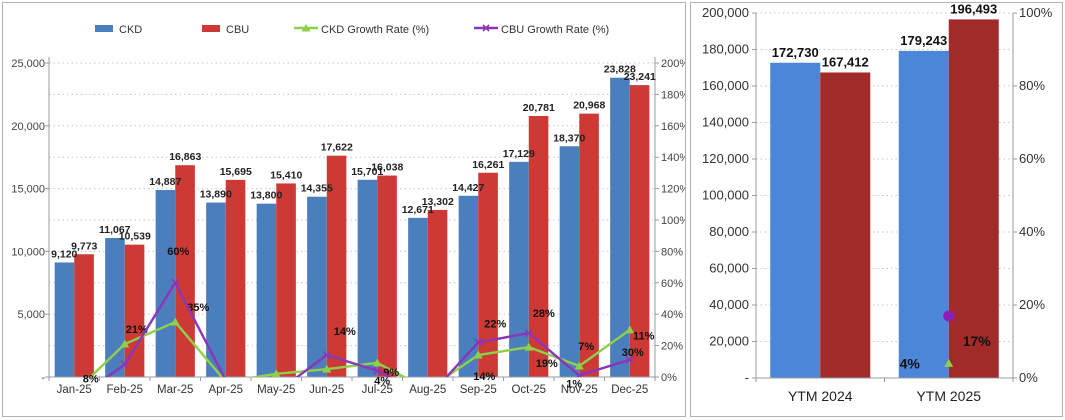 The height and width of the screenshot is (420, 1065). Describe the element at coordinates (117, 30) in the screenshot. I see `legend-item-ckd: CKD` at that location.